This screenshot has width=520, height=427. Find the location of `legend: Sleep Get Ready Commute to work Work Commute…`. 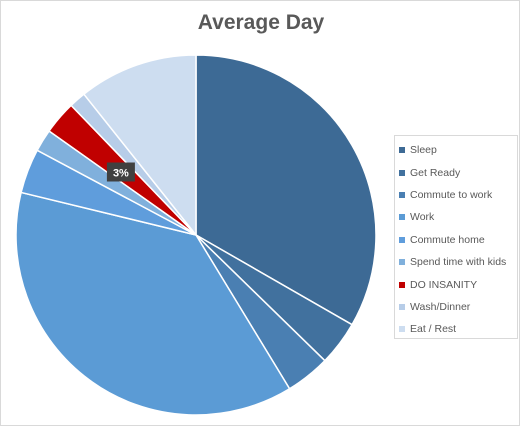

legend: Sleep Get Ready Commute to work Work Commute… is located at coordinates (456, 237).